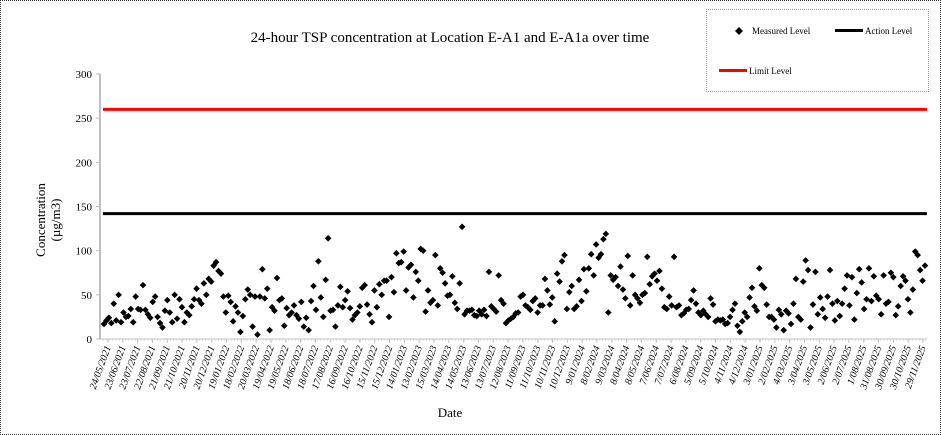 The height and width of the screenshot is (435, 941). What do you see at coordinates (90, 340) in the screenshot?
I see `y-tick-label: 0` at bounding box center [90, 340].